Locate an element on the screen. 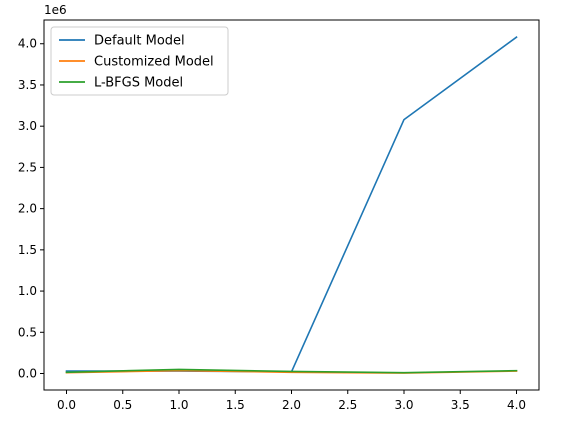 The height and width of the screenshot is (421, 563). legend-label-0: Default Model is located at coordinates (139, 41).